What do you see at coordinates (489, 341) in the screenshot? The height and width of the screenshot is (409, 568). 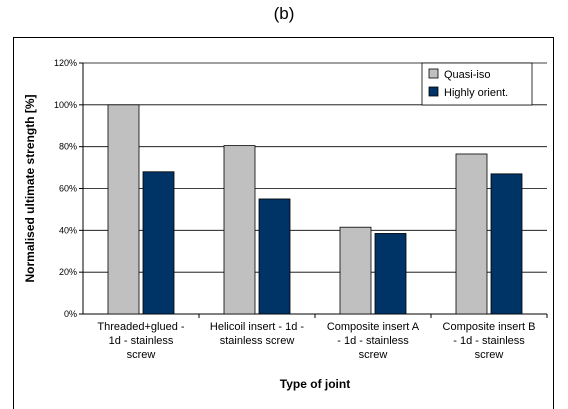 I see `x-tick-label: Composite insert B- 1d - stainless screw` at bounding box center [489, 341].